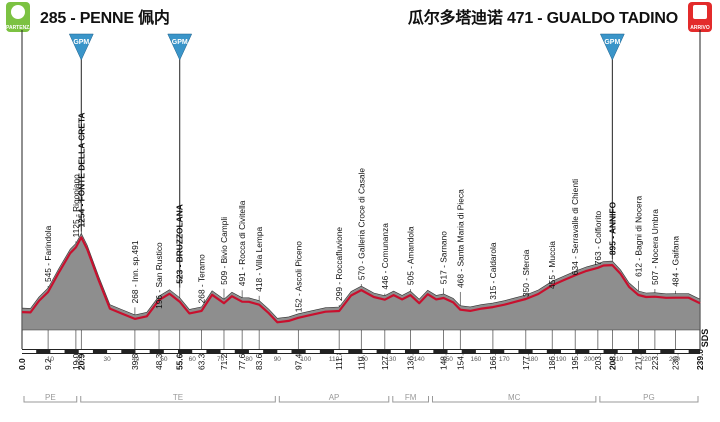 Image resolution: width=720 pixels, height=422 pixels. Describe the element at coordinates (105, 18) in the screenshot. I see `start-town-title: 285 - PENNE 佩内` at that location.